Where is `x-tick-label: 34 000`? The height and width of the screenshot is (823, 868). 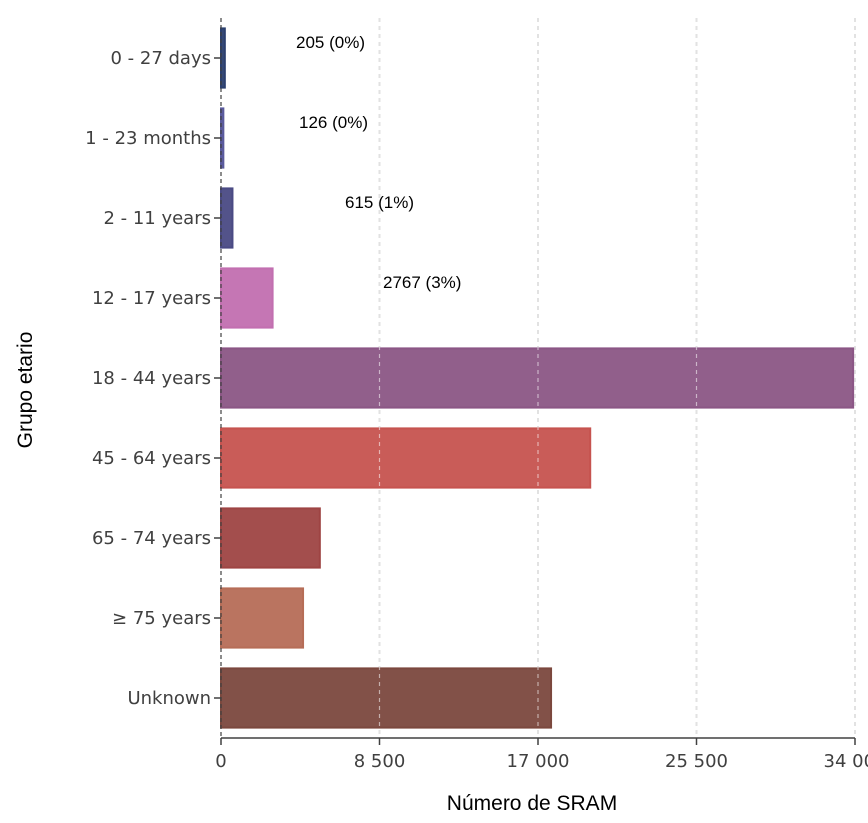
x-tick-label: 34 000 is located at coordinates (846, 761).